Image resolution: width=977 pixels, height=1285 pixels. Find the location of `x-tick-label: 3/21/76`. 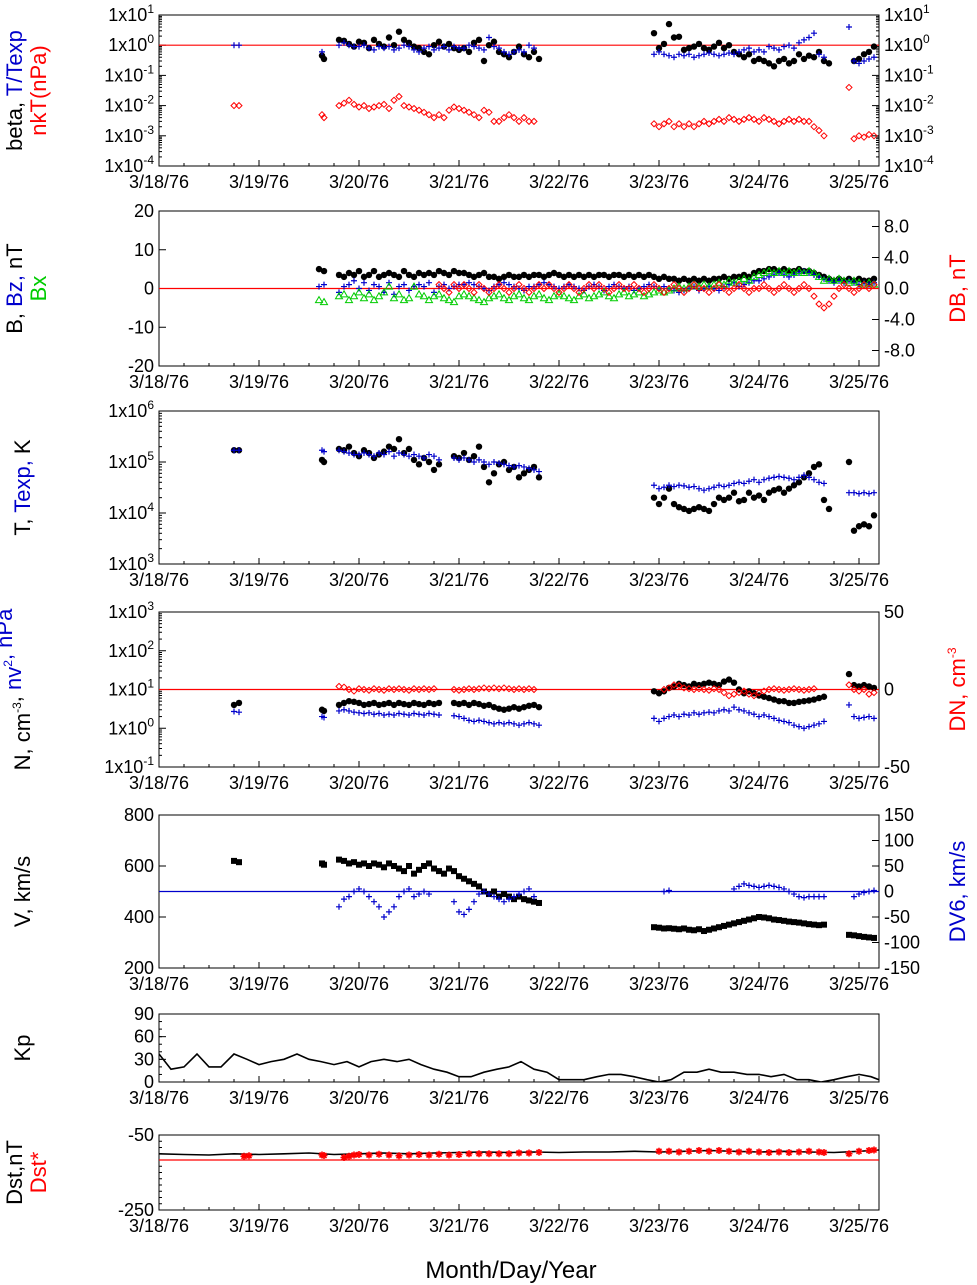

x-tick-label: 3/21/76 is located at coordinates (459, 382).